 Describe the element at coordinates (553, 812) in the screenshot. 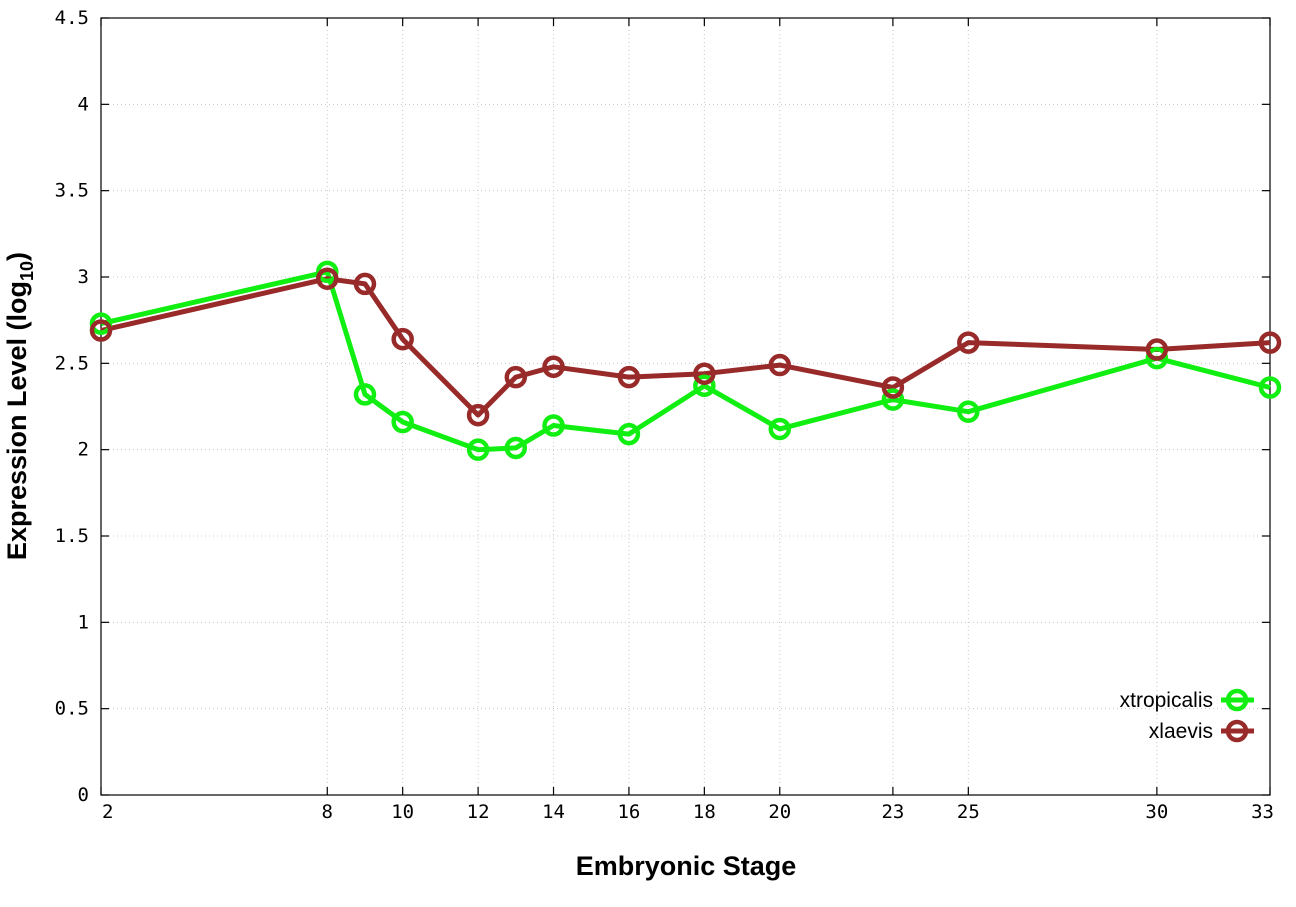

I see `x-tick-label: 14` at that location.